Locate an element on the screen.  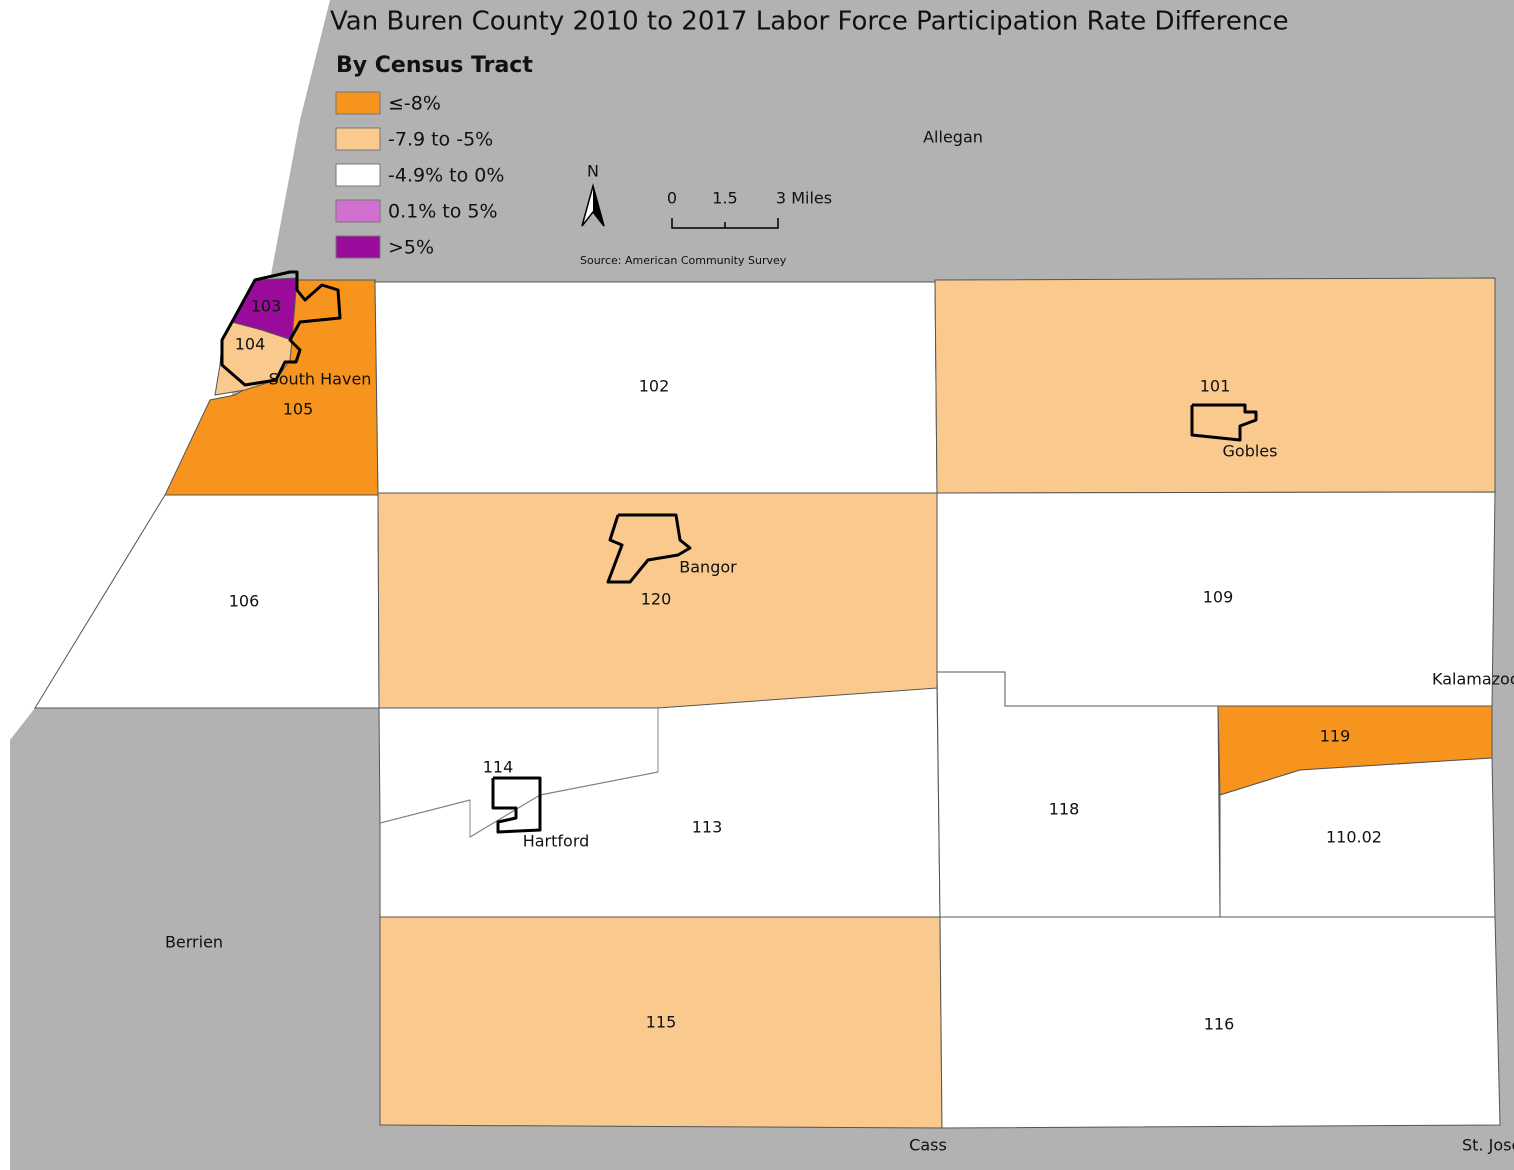
place-label: South Haven is located at coordinates (320, 379).